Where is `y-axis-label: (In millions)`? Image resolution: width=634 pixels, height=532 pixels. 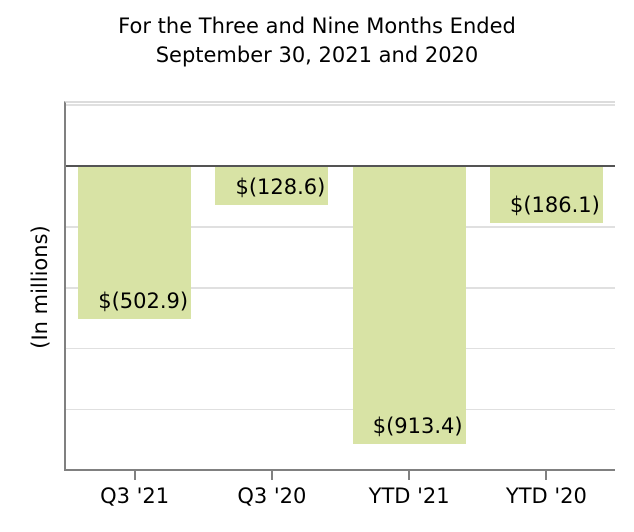
y-axis-label: (In millions) is located at coordinates (40, 287).